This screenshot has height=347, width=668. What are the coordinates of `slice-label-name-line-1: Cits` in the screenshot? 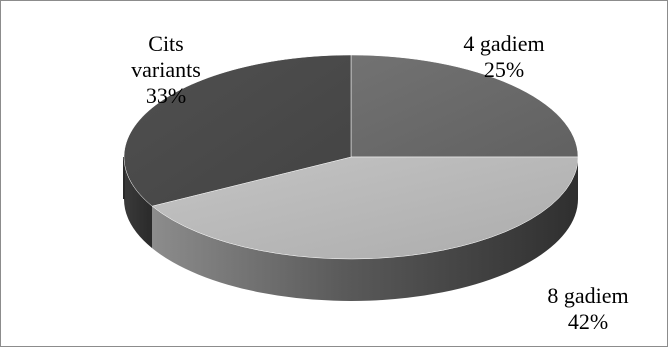 It's located at (166, 43).